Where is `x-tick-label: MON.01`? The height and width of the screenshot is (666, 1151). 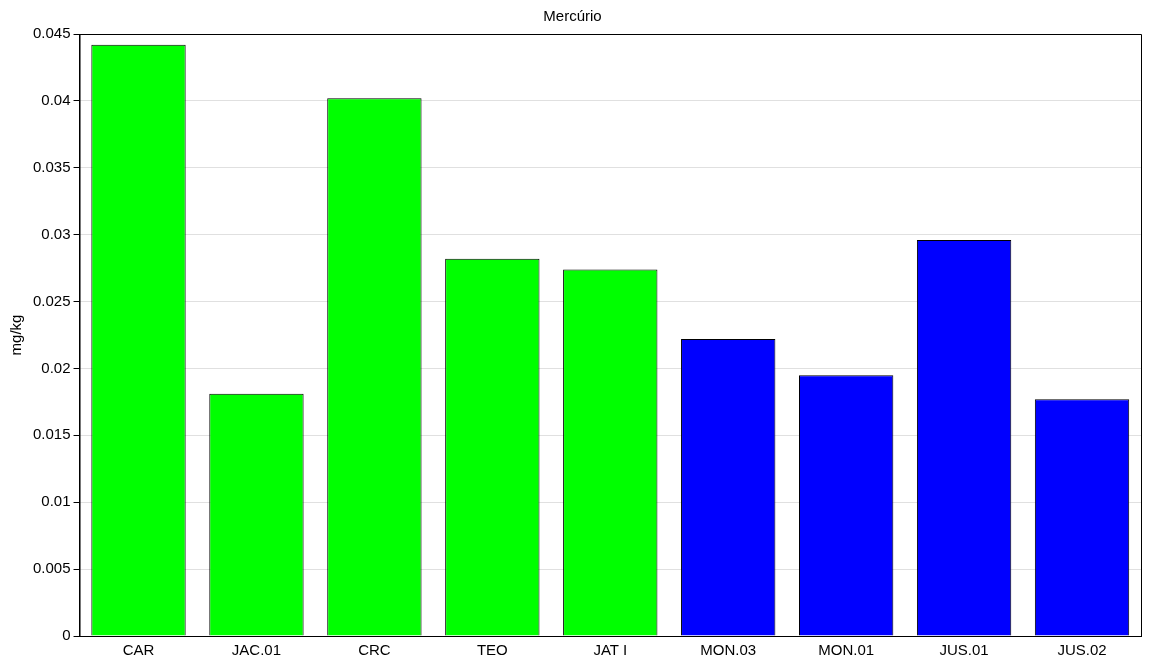 x-tick-label: MON.01 is located at coordinates (846, 650).